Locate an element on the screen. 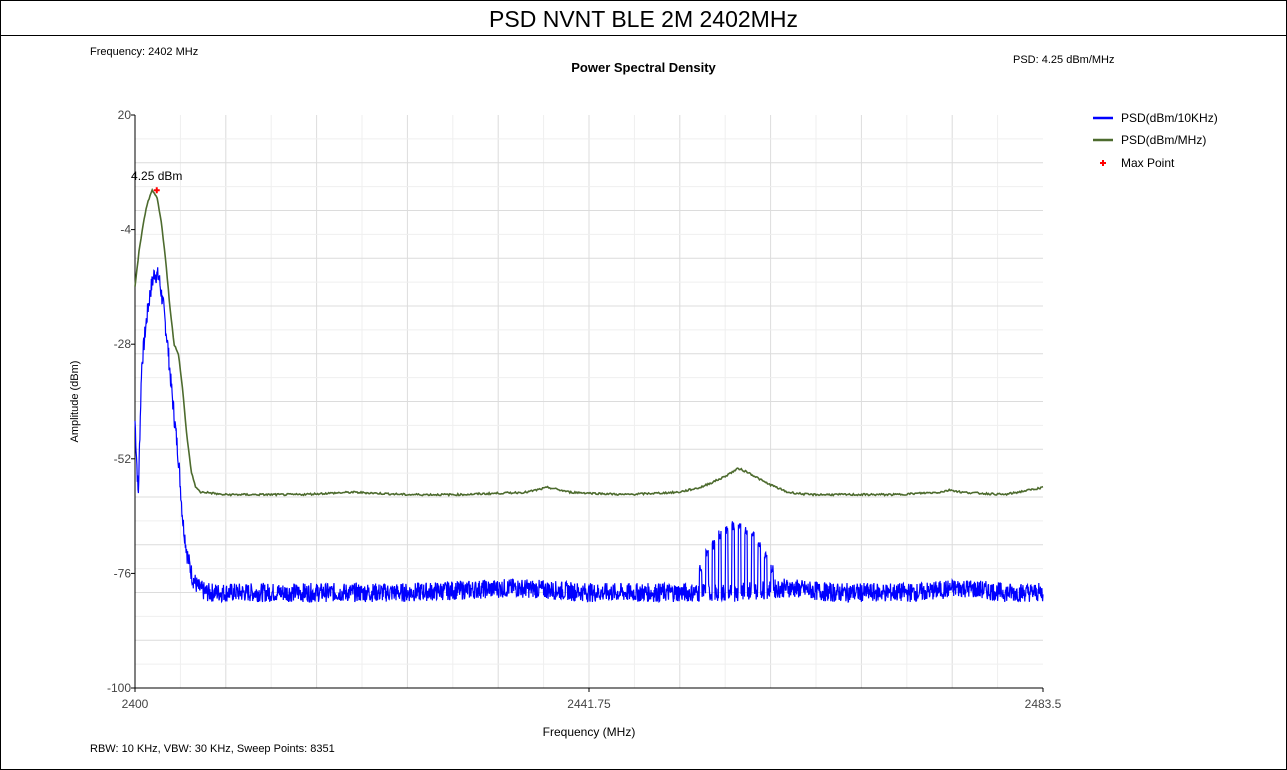 This screenshot has height=770, width=1287. y-tick-label: -52 is located at coordinates (123, 459).